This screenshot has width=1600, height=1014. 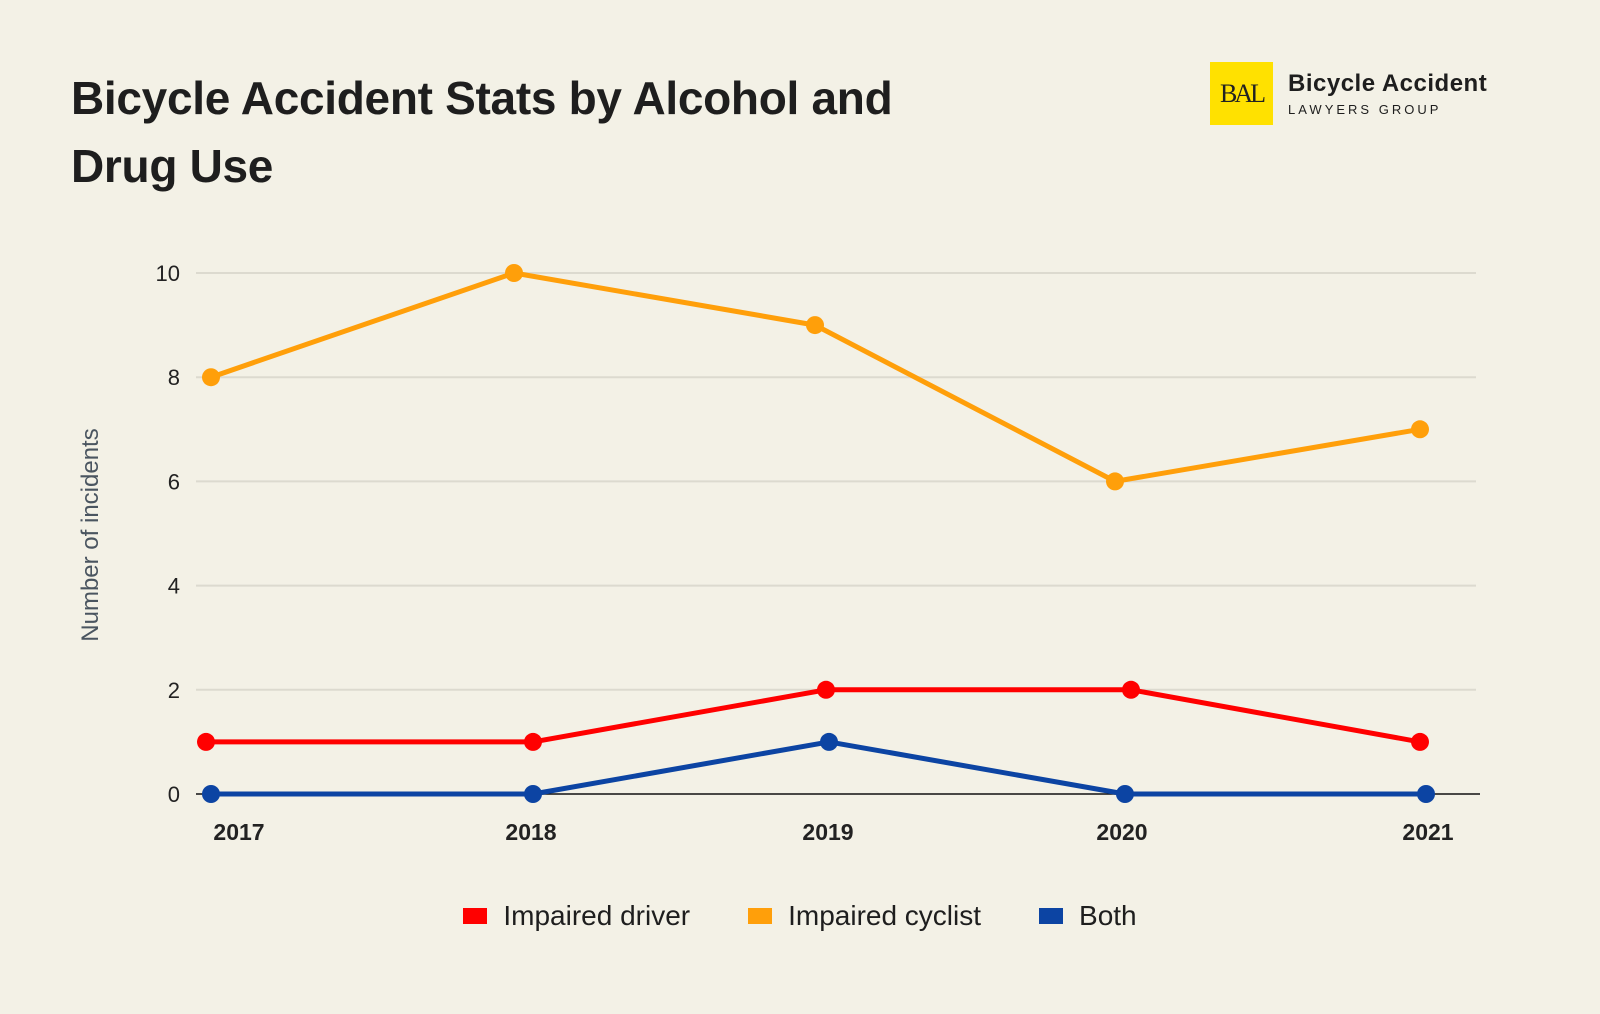 I want to click on x-tick-label: 2019, so click(x=827, y=832).